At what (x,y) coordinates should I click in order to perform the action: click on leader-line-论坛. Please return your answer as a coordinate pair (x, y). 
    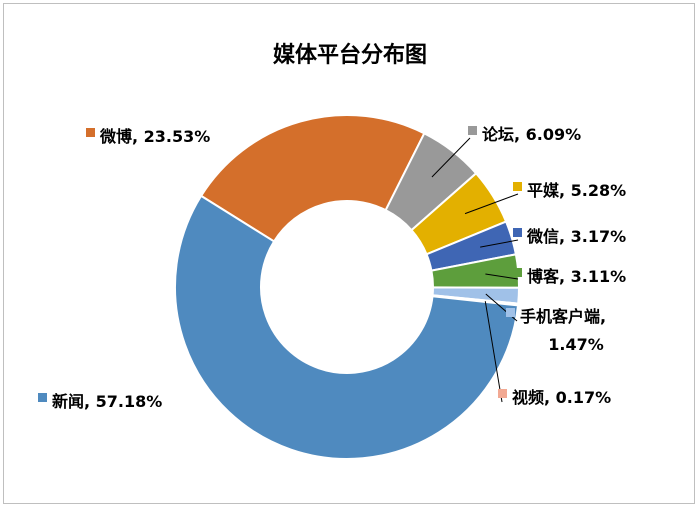
    Looking at the image, I should click on (451, 157).